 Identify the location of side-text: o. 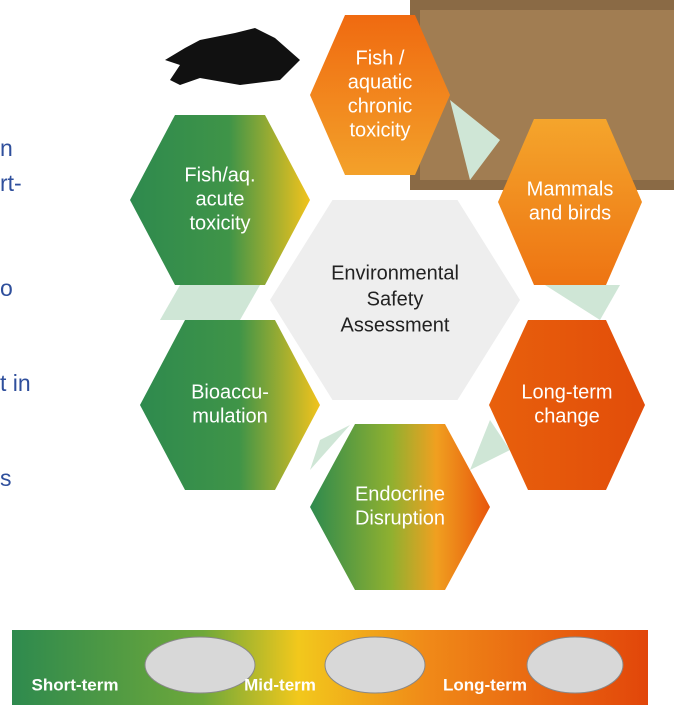
(6, 288).